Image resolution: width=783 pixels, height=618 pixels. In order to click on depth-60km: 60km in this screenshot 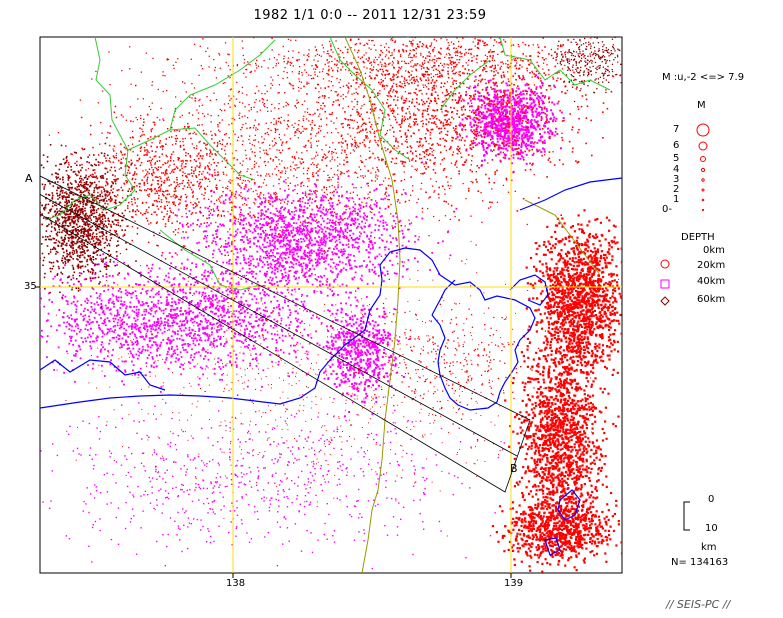, I will do `click(711, 299)`.